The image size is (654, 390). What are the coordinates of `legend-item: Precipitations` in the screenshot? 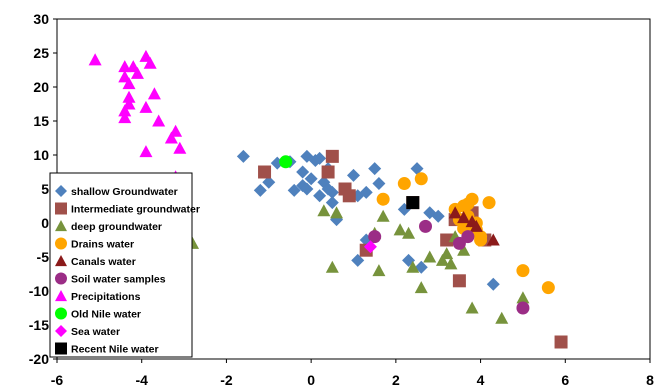 It's located at (98, 296).